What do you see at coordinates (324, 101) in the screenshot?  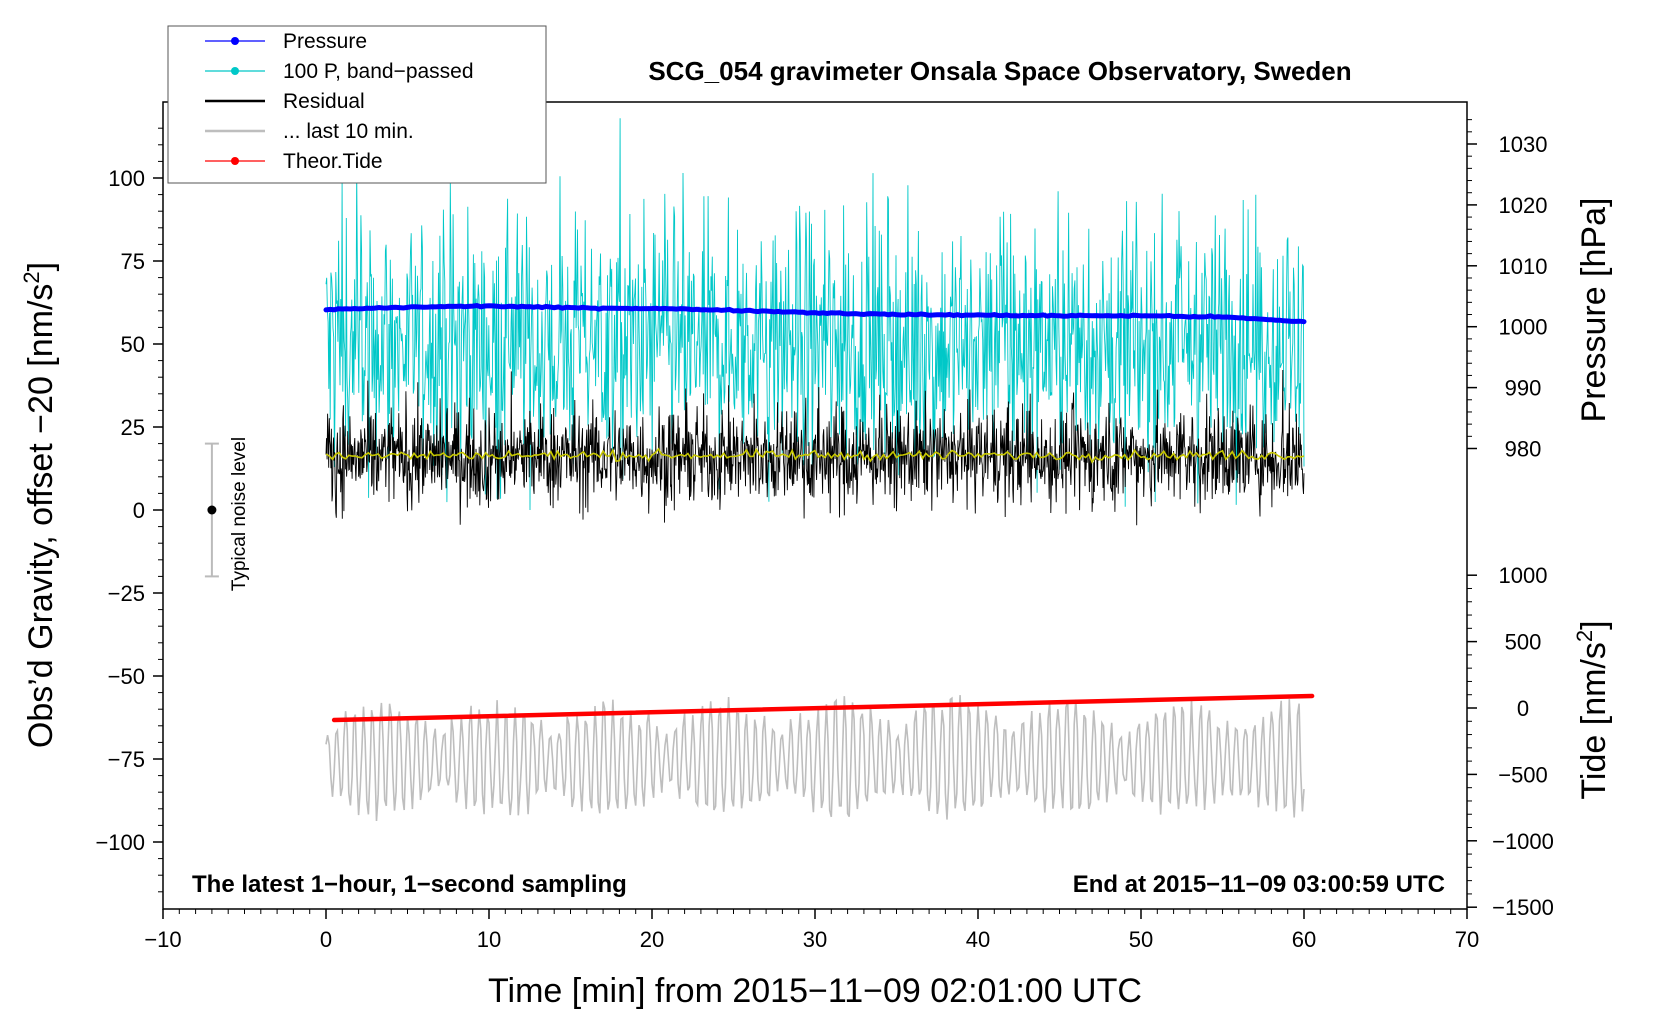 I see `legend-label: Residual` at bounding box center [324, 101].